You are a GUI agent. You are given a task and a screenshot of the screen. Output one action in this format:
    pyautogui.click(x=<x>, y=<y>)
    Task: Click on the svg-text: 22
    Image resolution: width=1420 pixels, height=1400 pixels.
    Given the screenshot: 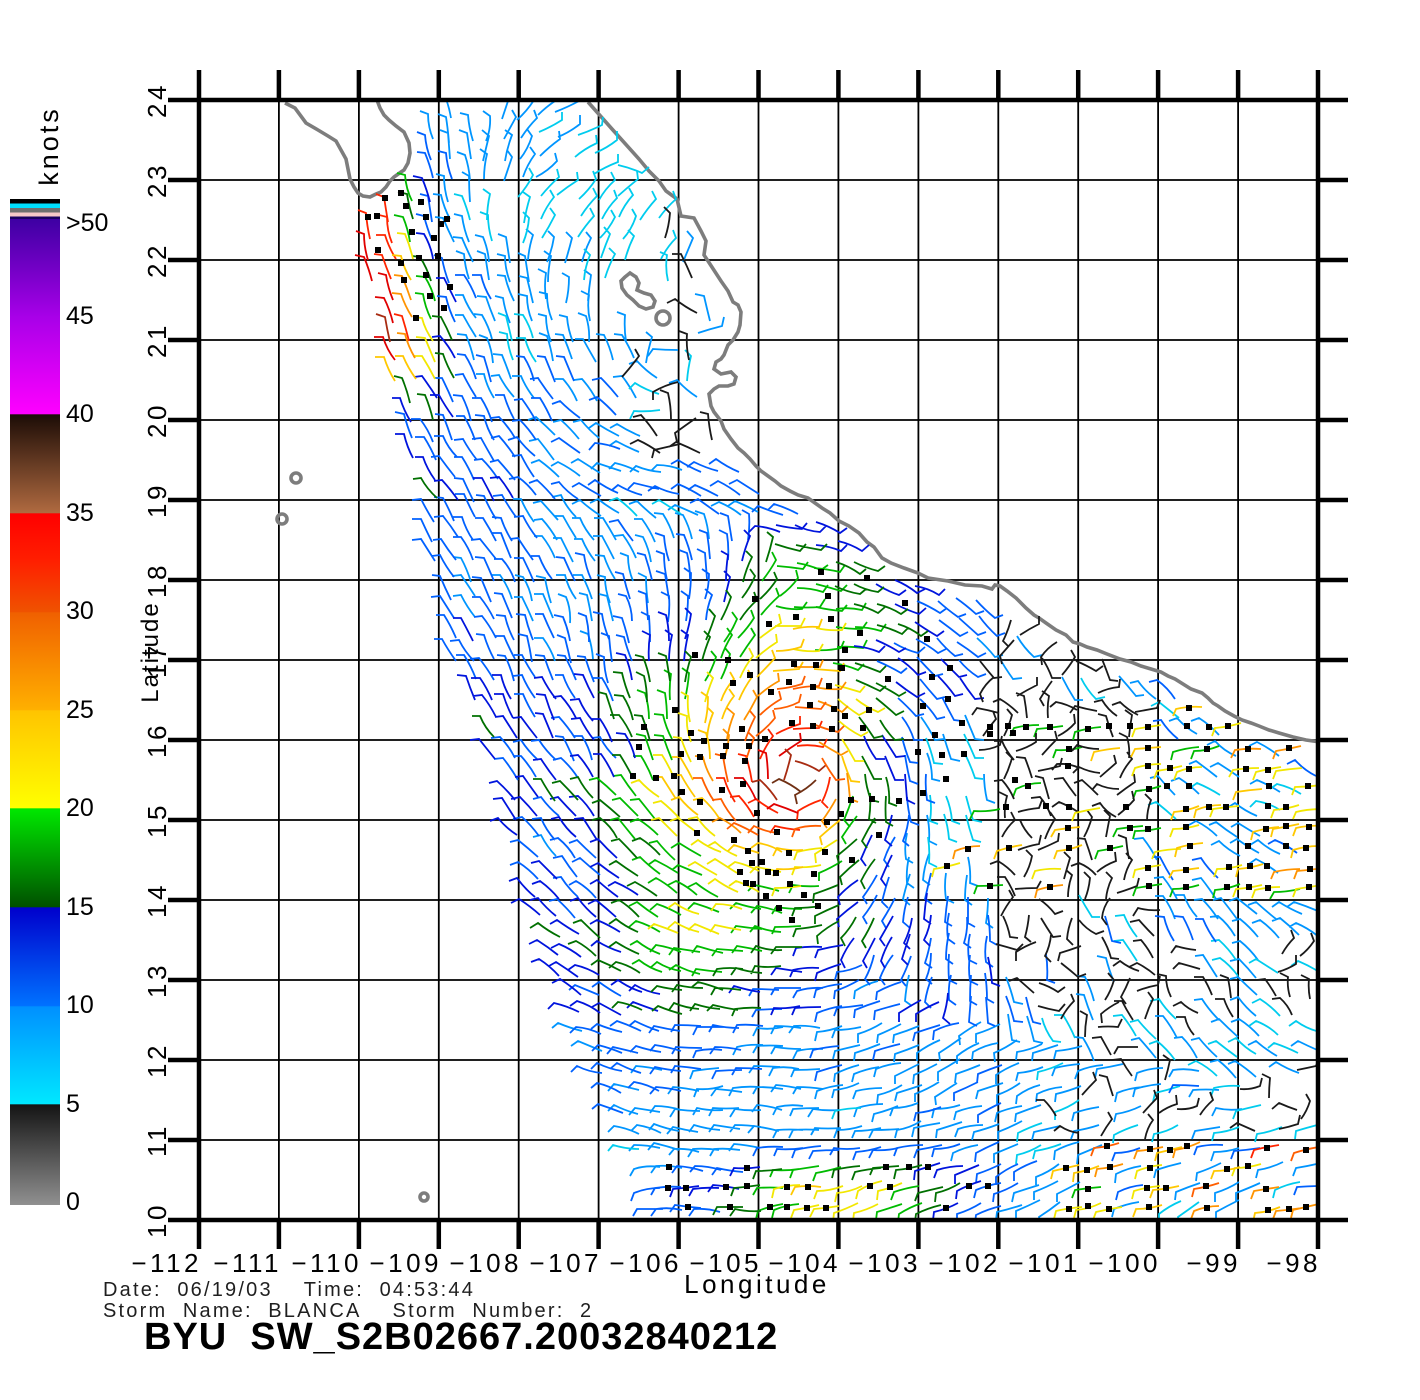 What is the action you would take?
    pyautogui.click(x=157, y=260)
    